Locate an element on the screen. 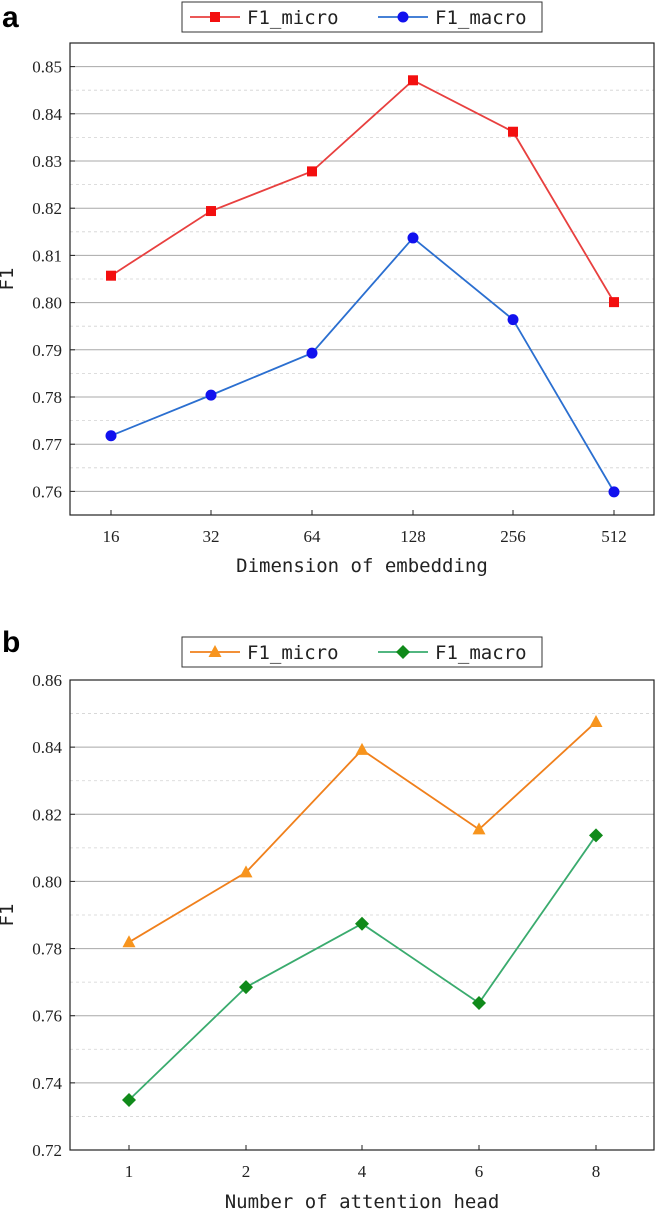 This screenshot has width=656, height=1210. x-axis-label: Number of attention head is located at coordinates (362, 1200).